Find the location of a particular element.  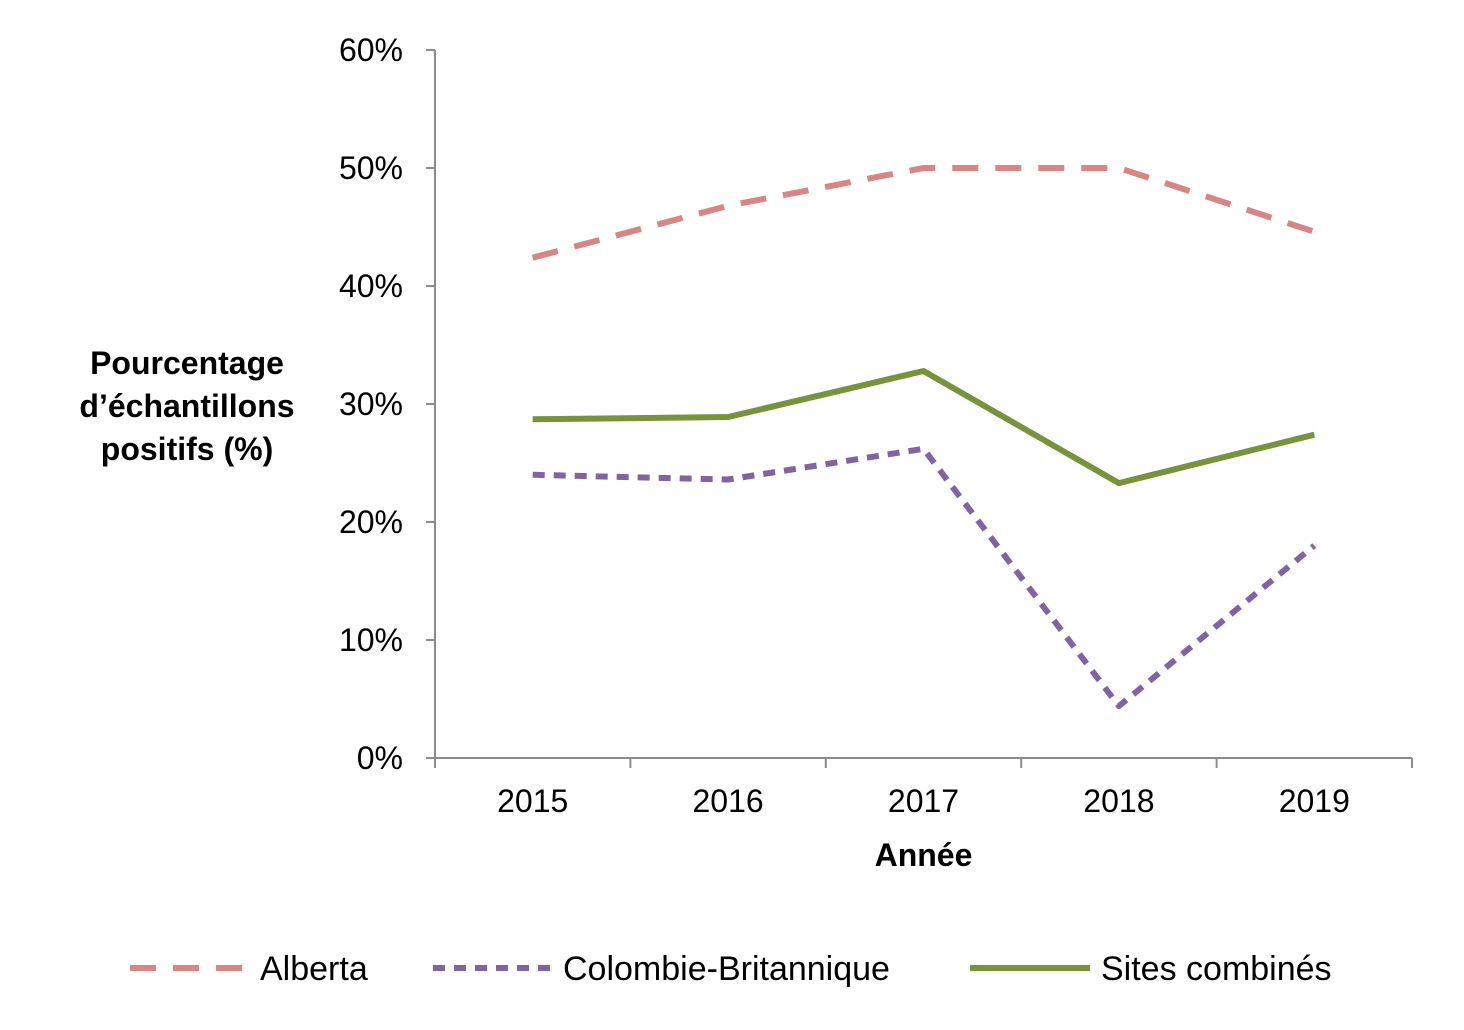

x-tick-label: 2018 is located at coordinates (1118, 801).